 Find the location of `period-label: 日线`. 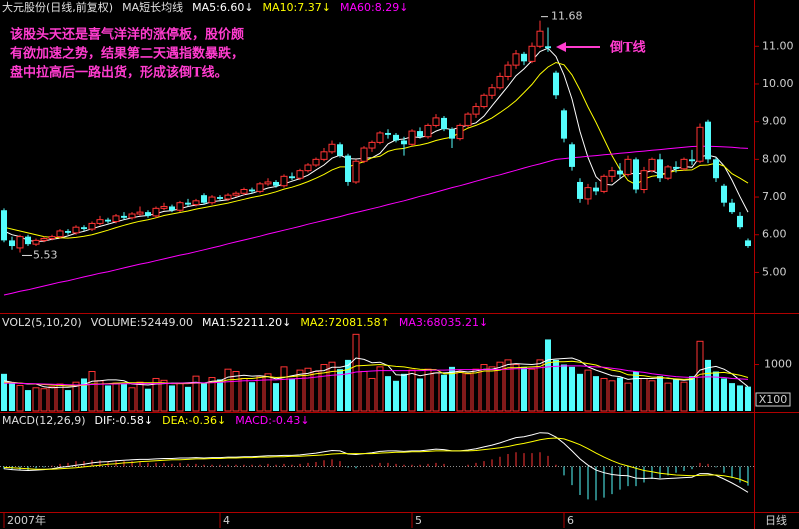

period-label: 日线 is located at coordinates (776, 520).